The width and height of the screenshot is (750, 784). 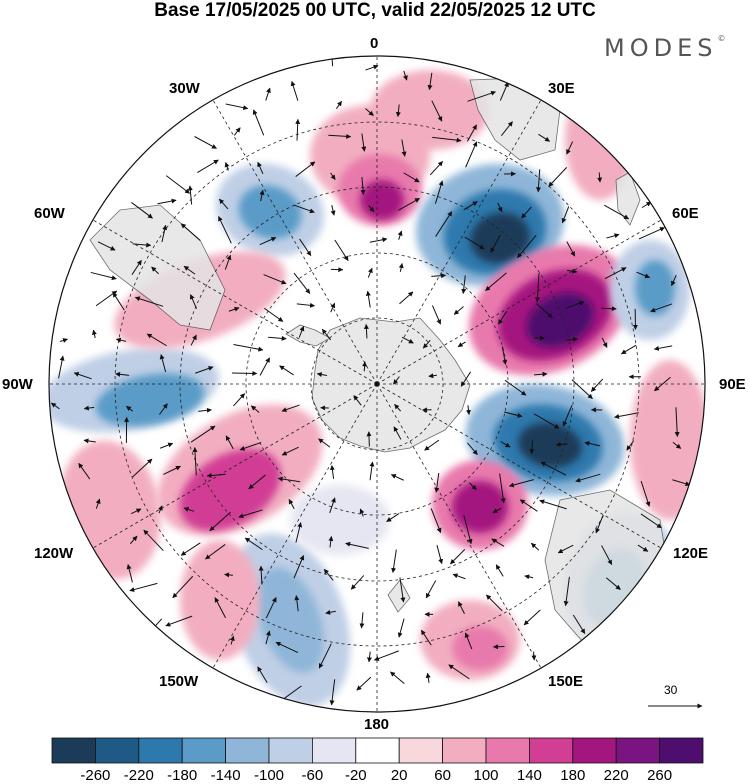 I want to click on colorbar-tick-label: -140, so click(x=226, y=775).